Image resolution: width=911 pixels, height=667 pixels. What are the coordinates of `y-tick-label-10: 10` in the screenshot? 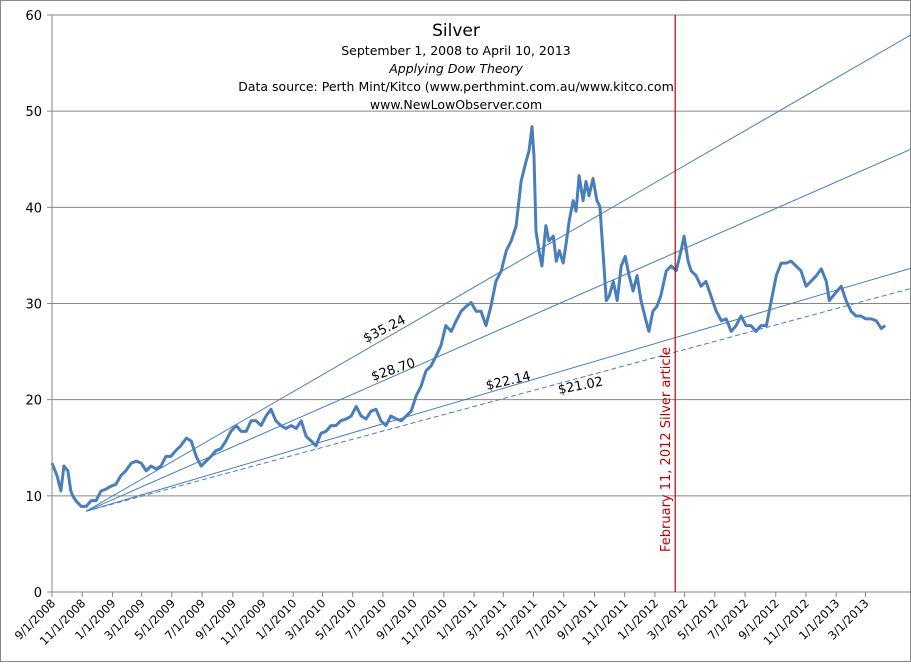 It's located at (33, 497).